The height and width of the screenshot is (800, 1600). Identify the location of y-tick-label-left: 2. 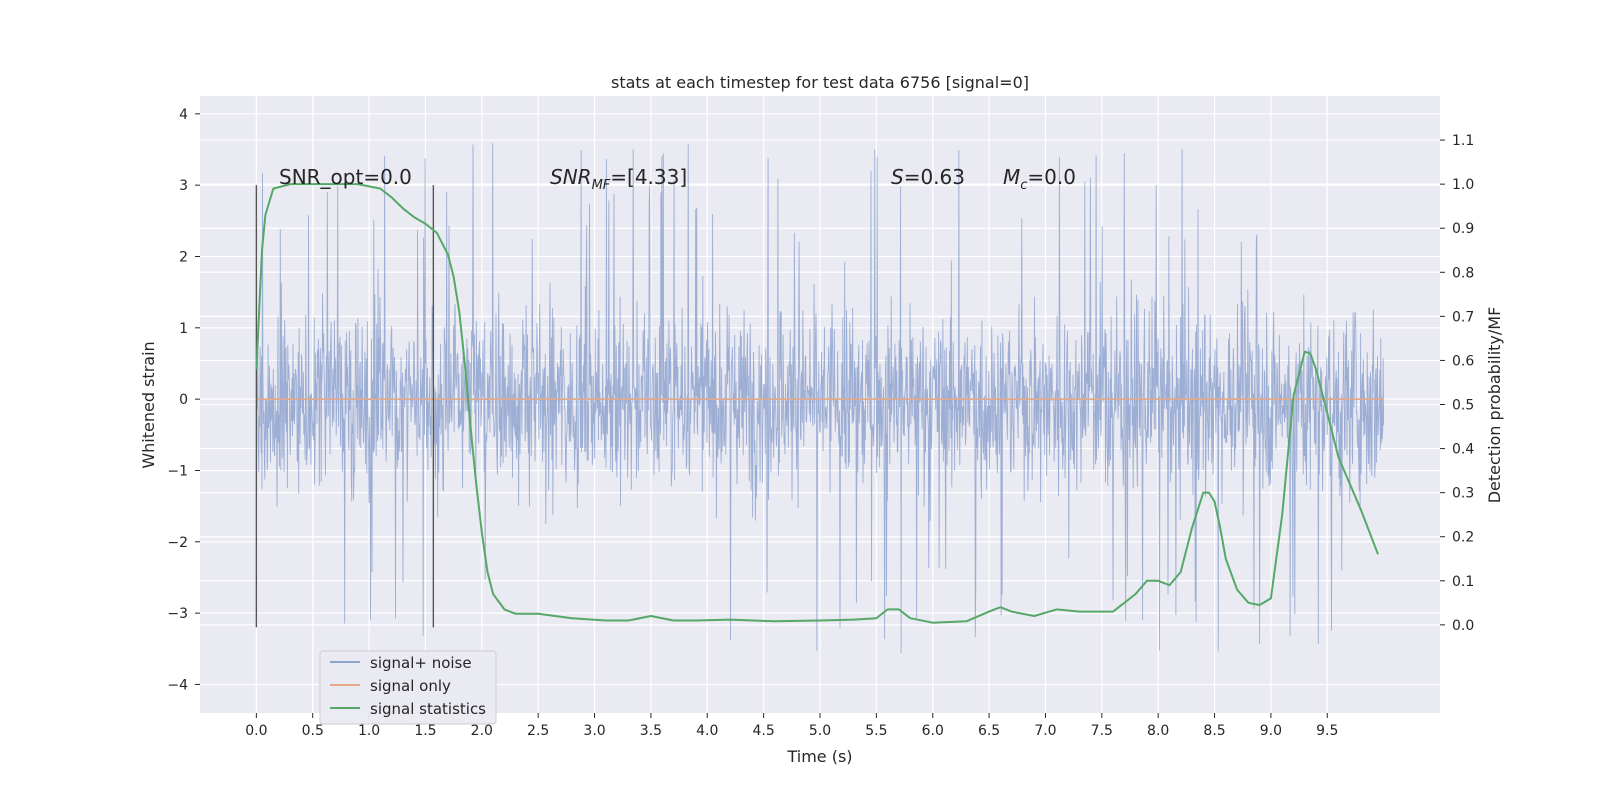
(183, 257).